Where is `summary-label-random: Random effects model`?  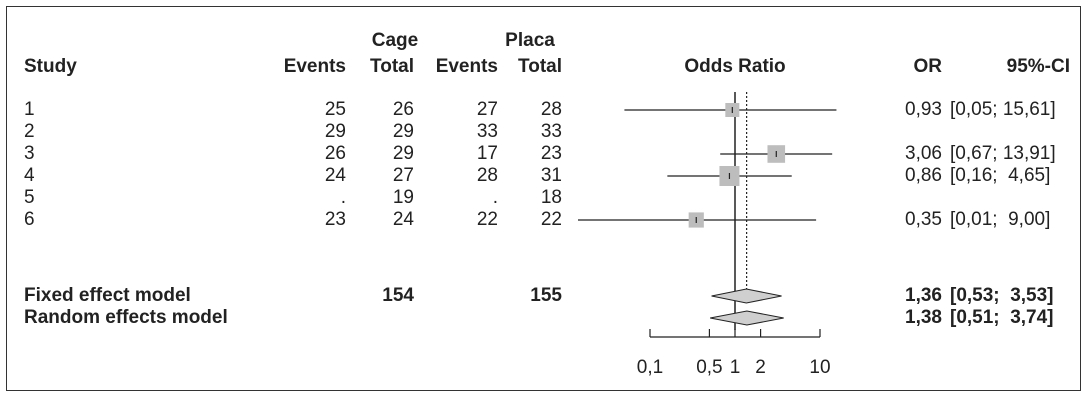
summary-label-random: Random effects model is located at coordinates (126, 317).